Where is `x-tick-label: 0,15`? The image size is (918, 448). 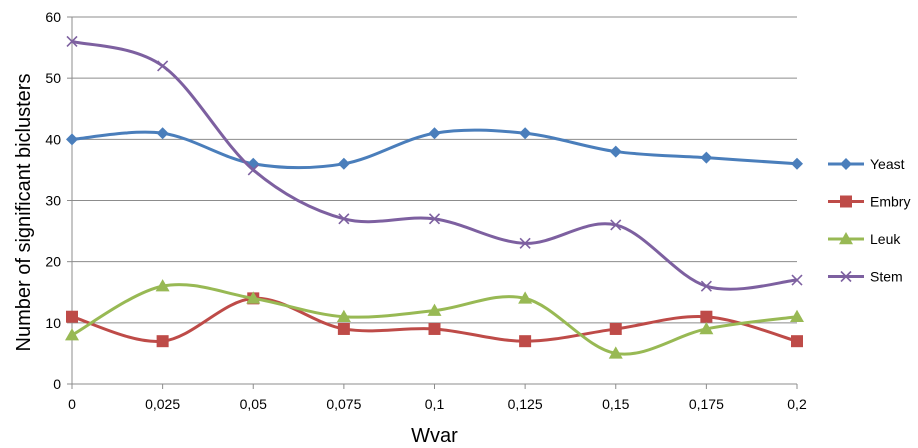 x-tick-label: 0,15 is located at coordinates (615, 404).